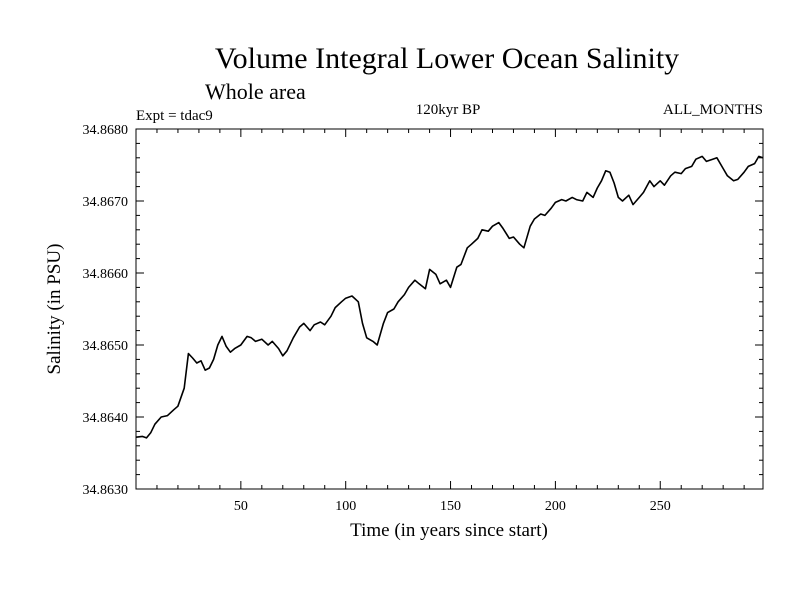 This screenshot has height=600, width=800. Describe the element at coordinates (106, 202) in the screenshot. I see `y-tick-label: 34.8670` at that location.